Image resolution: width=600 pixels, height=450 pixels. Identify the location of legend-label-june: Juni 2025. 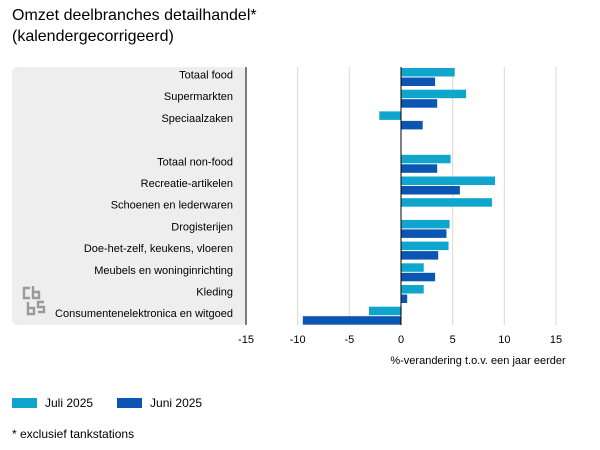
(176, 403).